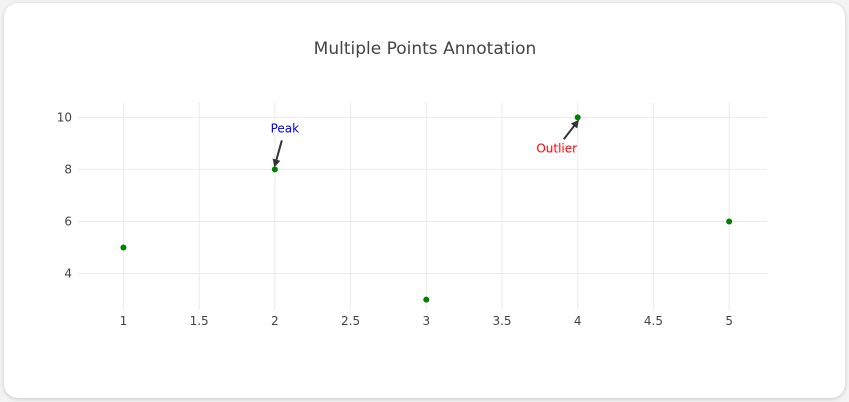 This screenshot has height=402, width=849. Describe the element at coordinates (285, 128) in the screenshot. I see `annotation-label: Peak` at that location.